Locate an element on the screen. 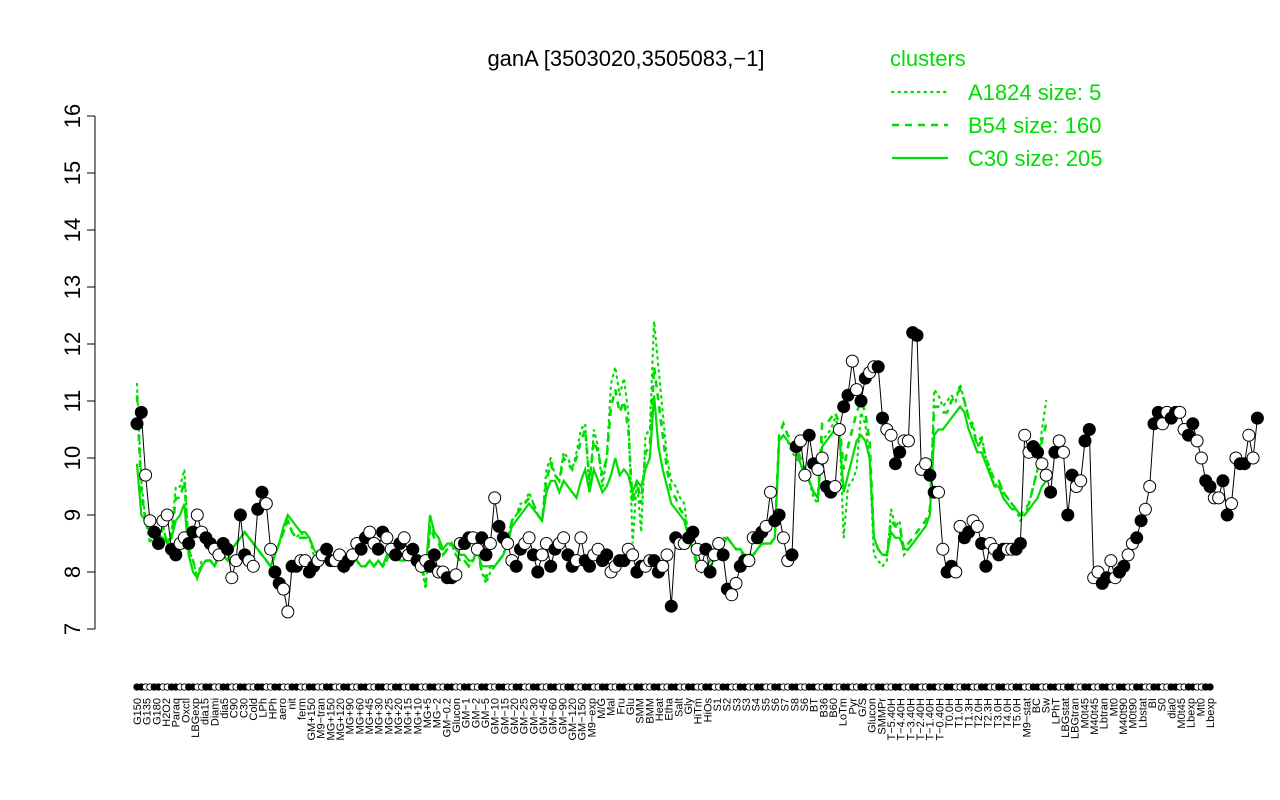  x-tick-label: Lbexp is located at coordinates (1192, 713).